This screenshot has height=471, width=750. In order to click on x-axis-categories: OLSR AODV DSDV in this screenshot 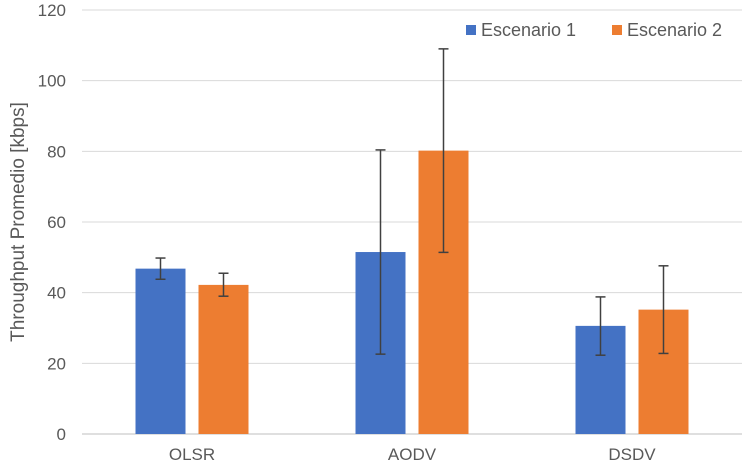, I will do `click(412, 454)`.